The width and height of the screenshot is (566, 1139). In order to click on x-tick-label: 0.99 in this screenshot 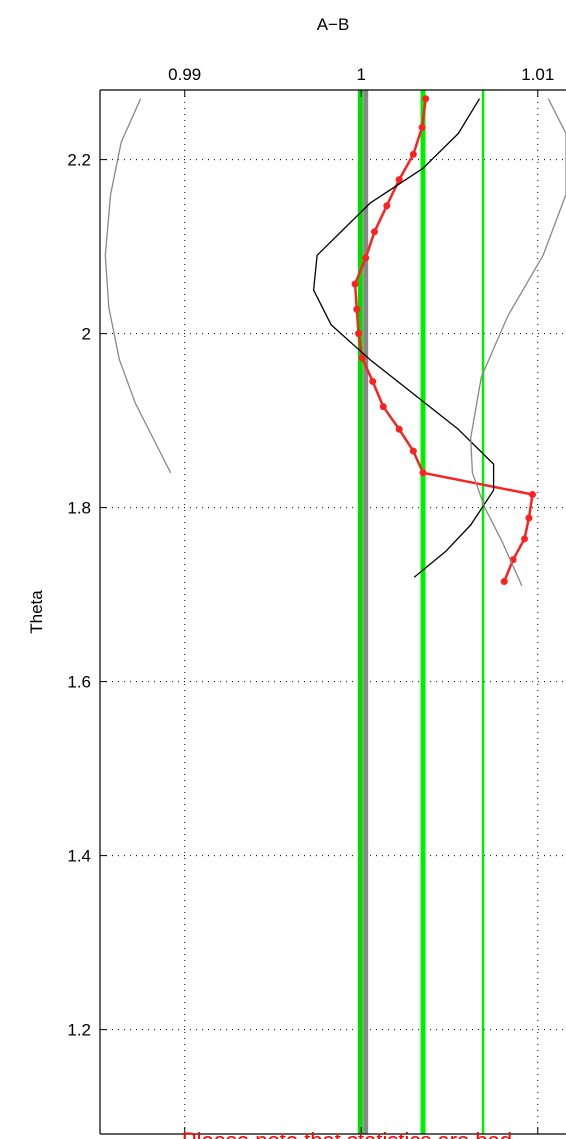, I will do `click(184, 74)`.